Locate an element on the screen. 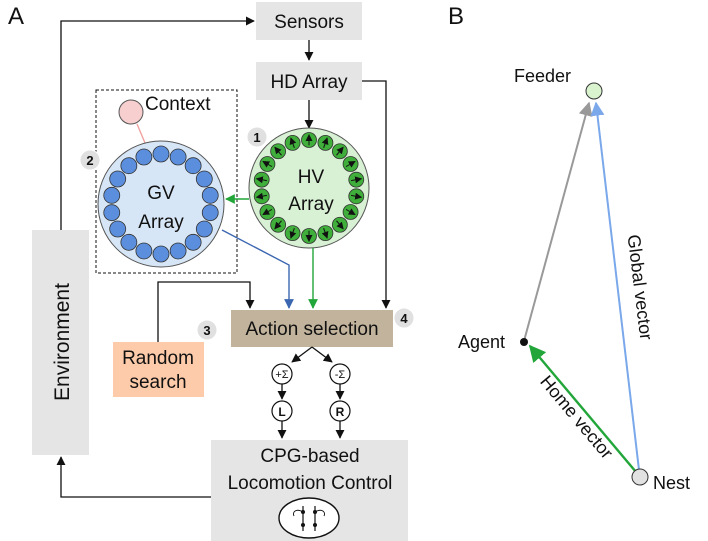  sensors-box: Sensors is located at coordinates (309, 21).